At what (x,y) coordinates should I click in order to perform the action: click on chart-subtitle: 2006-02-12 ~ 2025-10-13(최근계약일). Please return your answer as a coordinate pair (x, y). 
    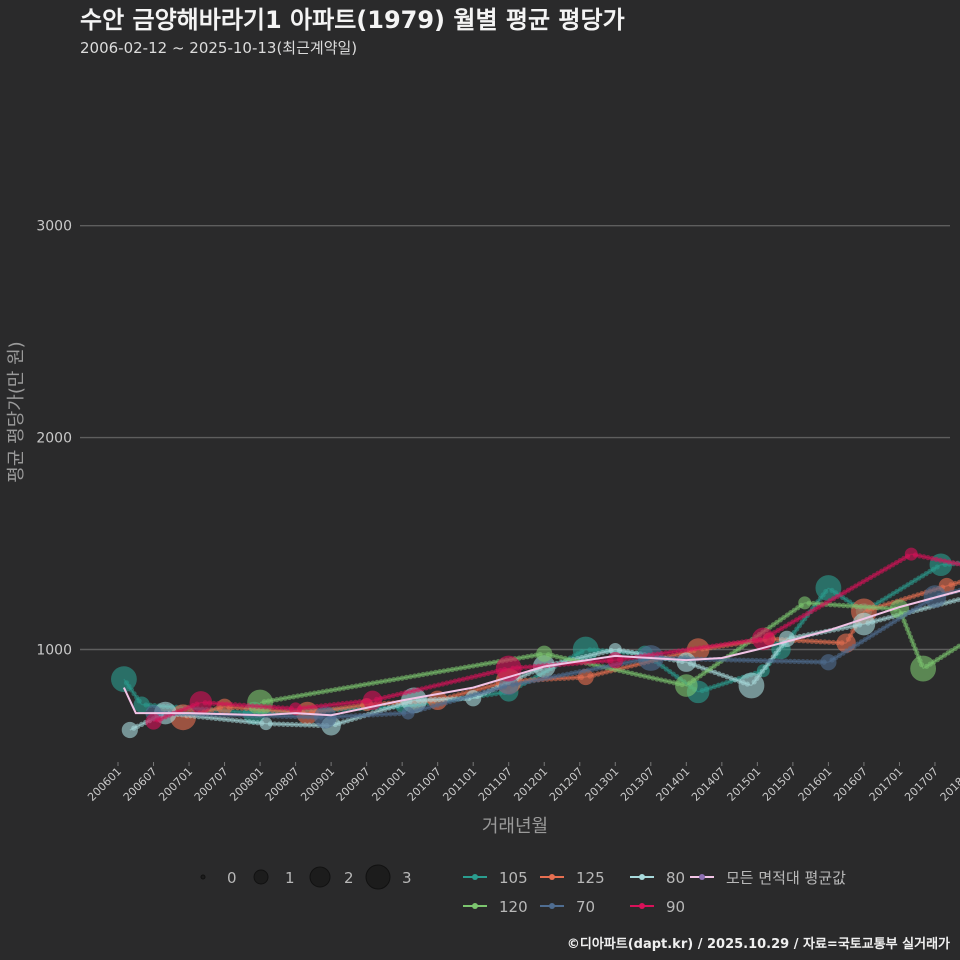
    Looking at the image, I should click on (218, 48).